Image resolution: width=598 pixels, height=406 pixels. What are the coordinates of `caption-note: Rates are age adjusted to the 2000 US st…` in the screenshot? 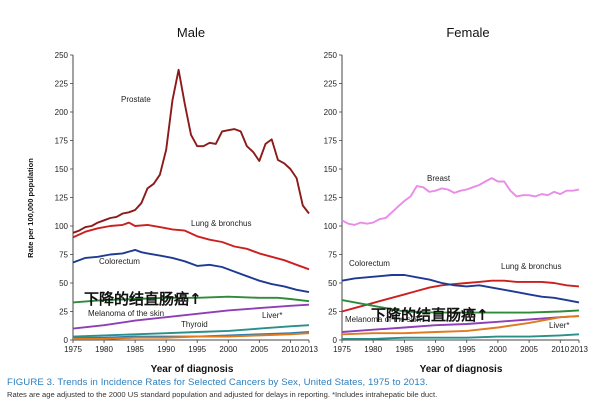 It's located at (222, 394).